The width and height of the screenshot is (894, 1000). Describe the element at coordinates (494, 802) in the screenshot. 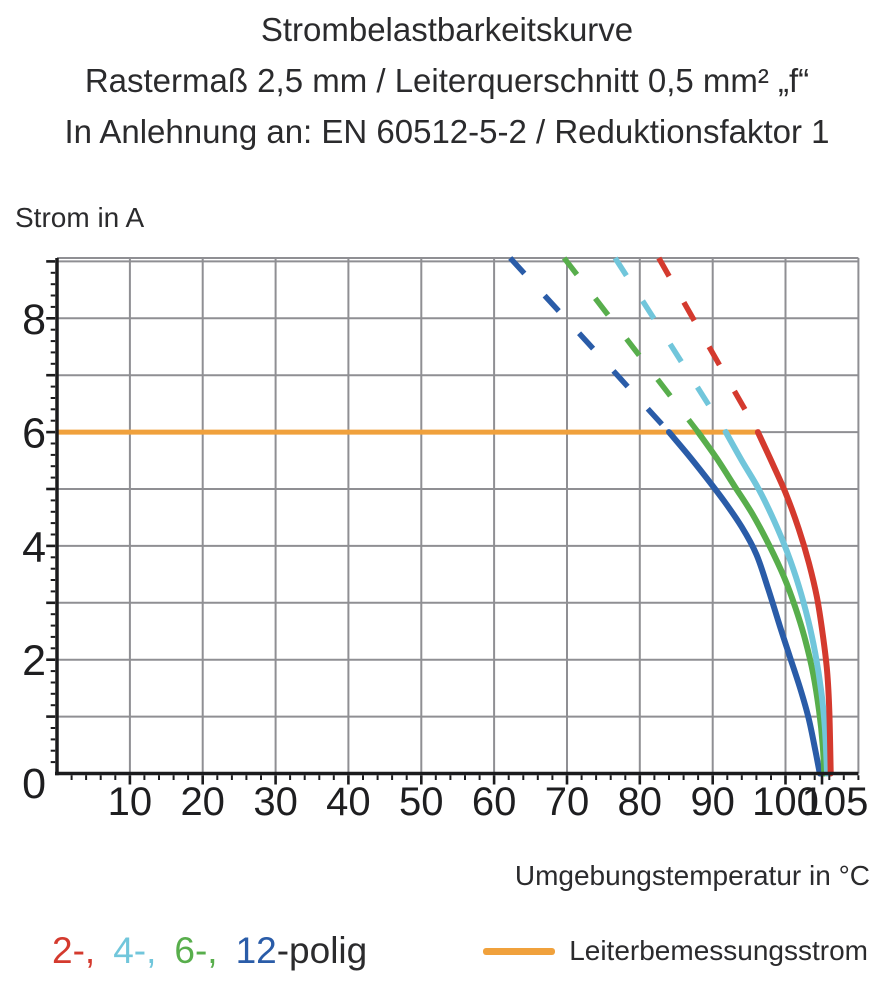

I see `x-tick-label: 60` at that location.